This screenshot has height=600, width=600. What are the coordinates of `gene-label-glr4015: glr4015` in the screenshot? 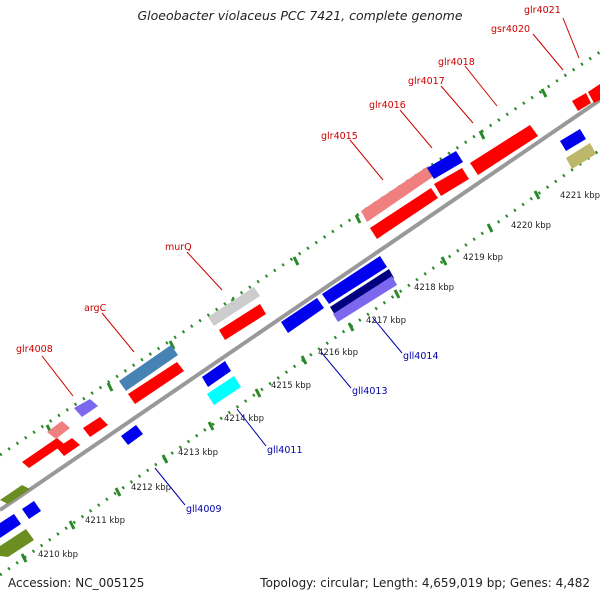 It's located at (339, 136).